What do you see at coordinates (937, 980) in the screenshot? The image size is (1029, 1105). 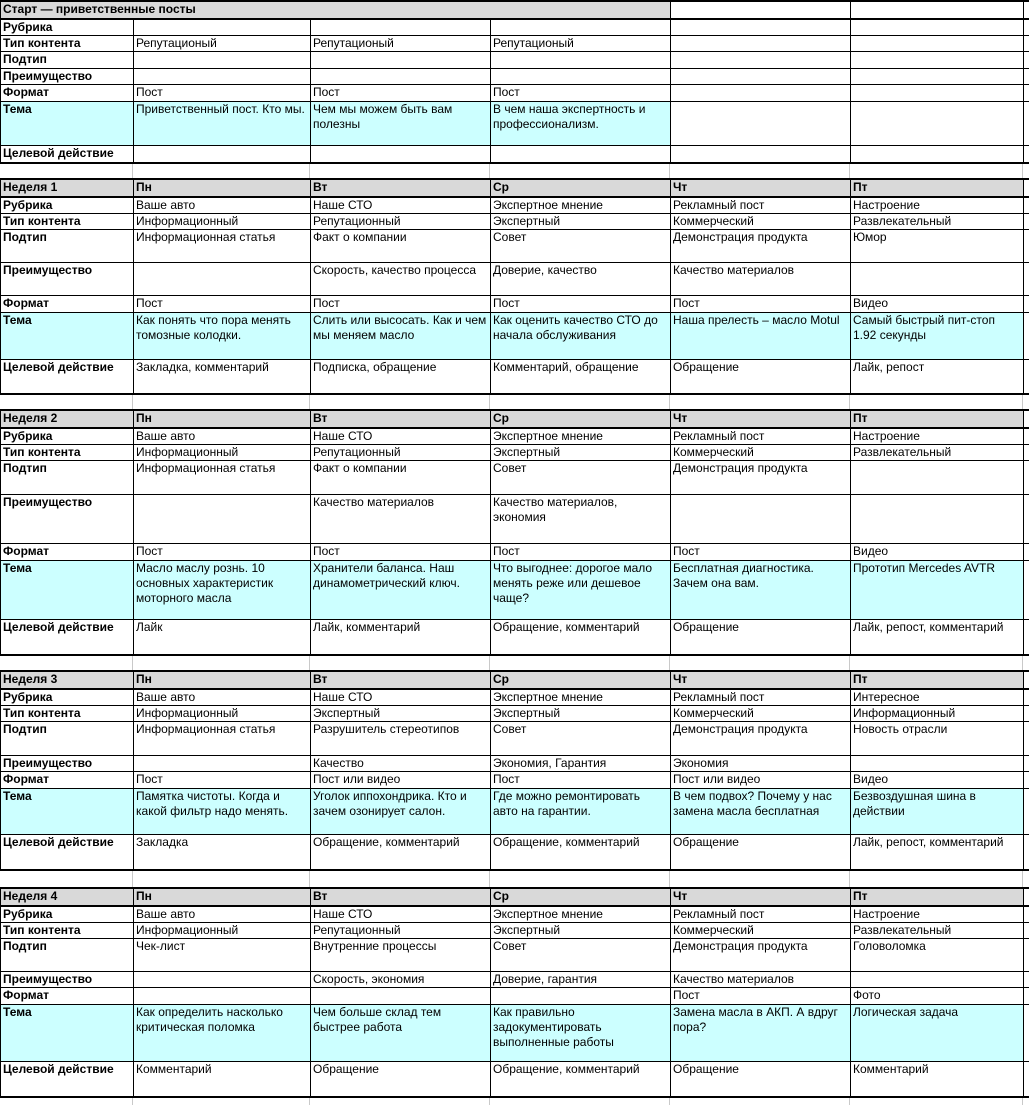 I see `week-4-advantage-fri-cell` at bounding box center [937, 980].